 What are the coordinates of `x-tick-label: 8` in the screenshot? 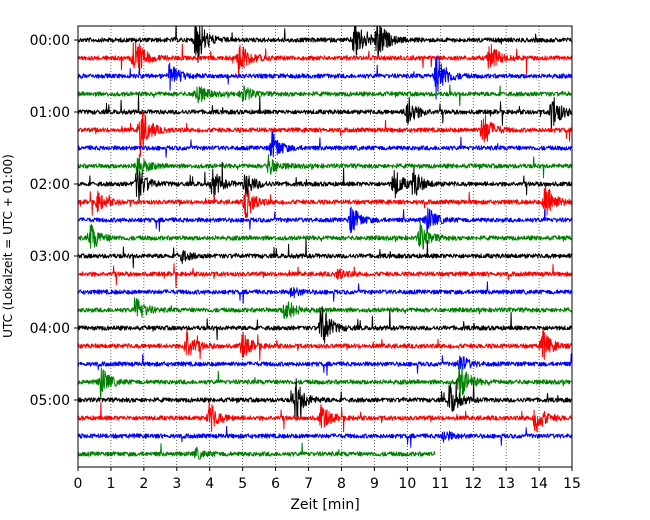 It's located at (341, 484).